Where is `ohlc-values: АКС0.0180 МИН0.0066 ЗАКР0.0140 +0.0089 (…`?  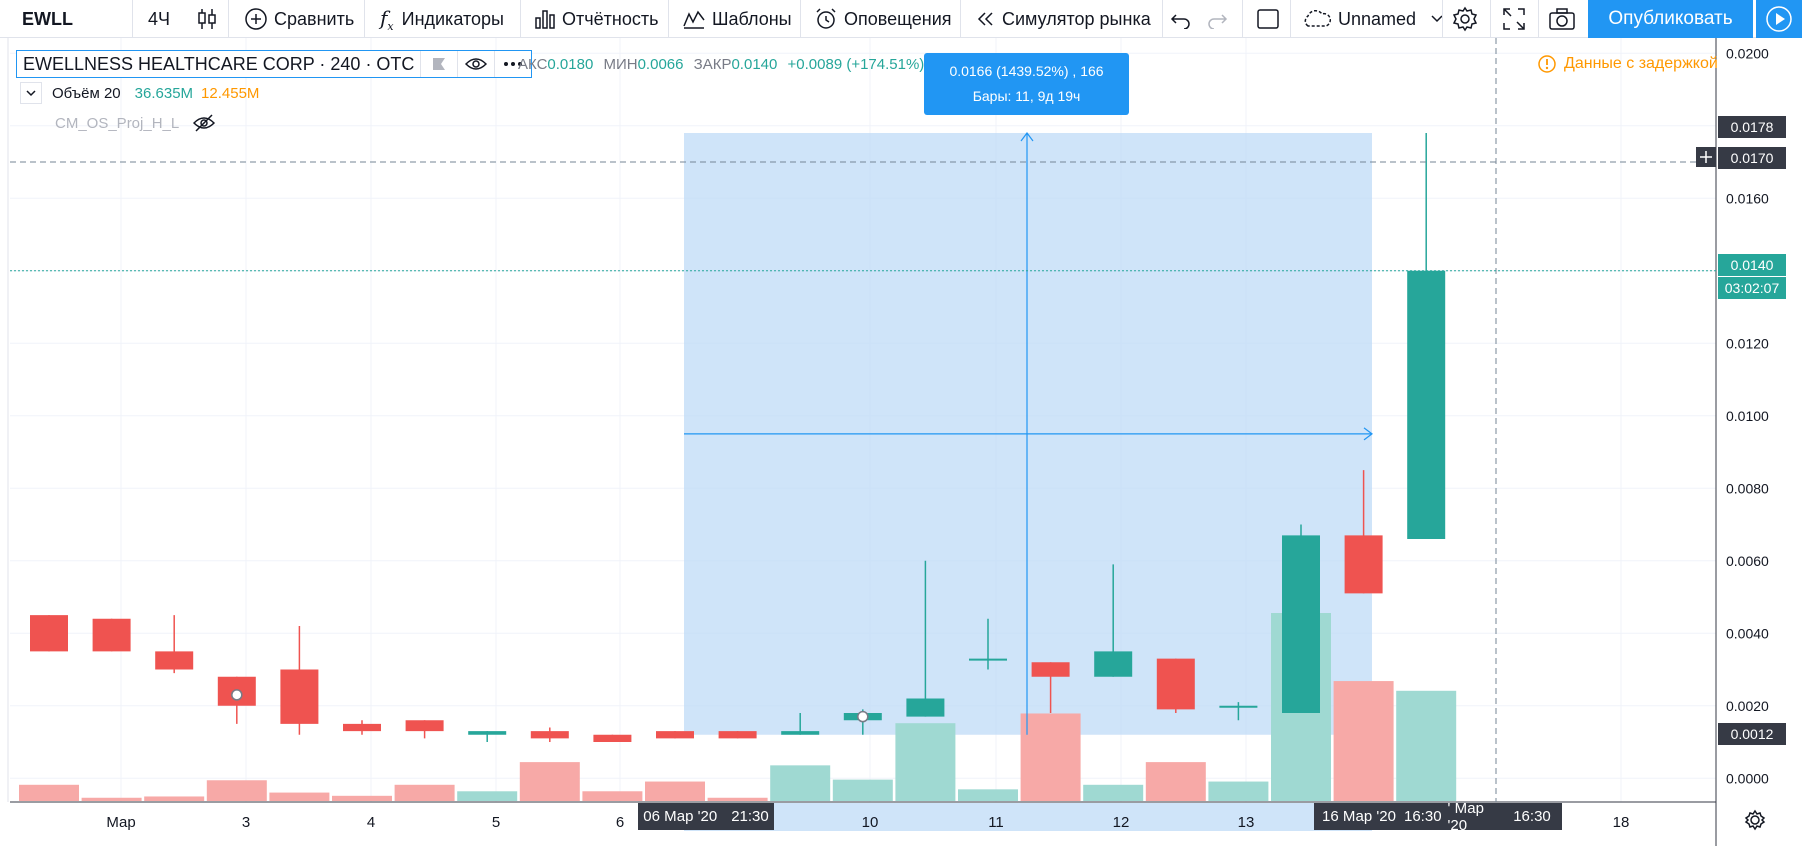
ohlc-values: АКС0.0180 МИН0.0066 ЗАКР0.0140 +0.0089 (… is located at coordinates (721, 64).